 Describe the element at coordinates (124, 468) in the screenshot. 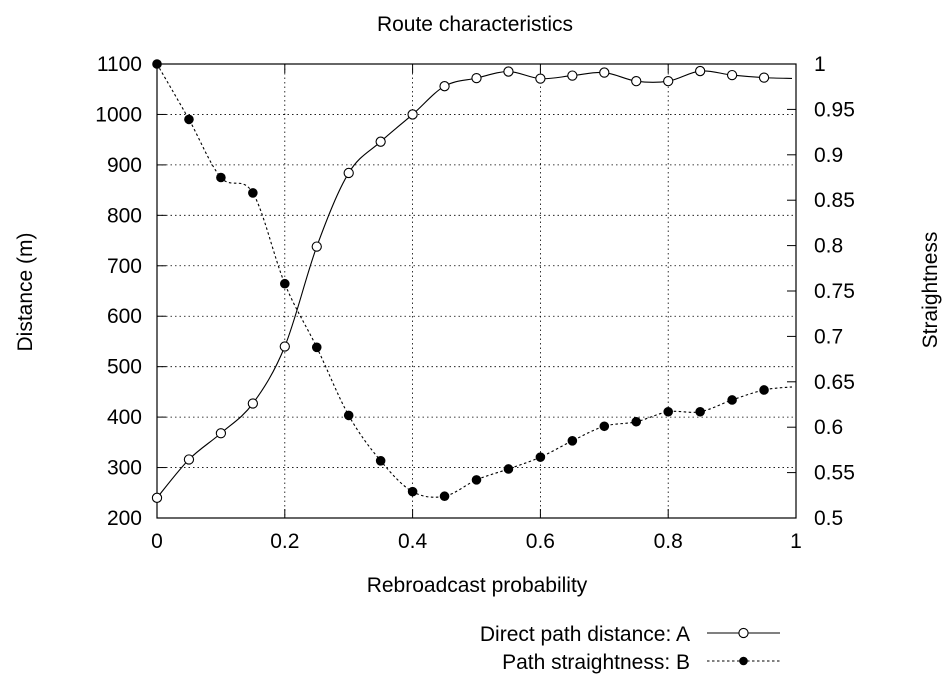

I see `y-tick-label: 300` at that location.